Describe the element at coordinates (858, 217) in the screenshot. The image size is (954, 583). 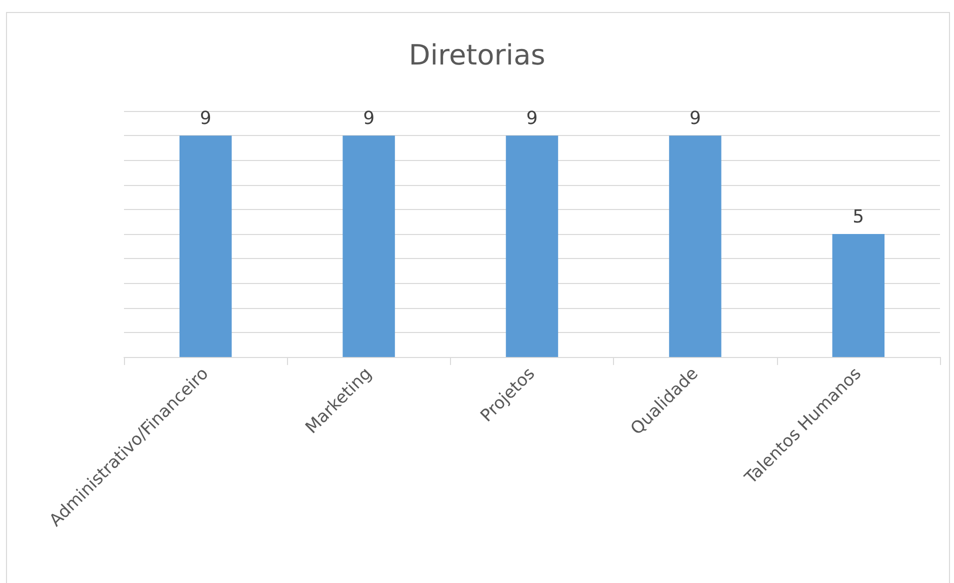
I see `data-label: 5` at that location.